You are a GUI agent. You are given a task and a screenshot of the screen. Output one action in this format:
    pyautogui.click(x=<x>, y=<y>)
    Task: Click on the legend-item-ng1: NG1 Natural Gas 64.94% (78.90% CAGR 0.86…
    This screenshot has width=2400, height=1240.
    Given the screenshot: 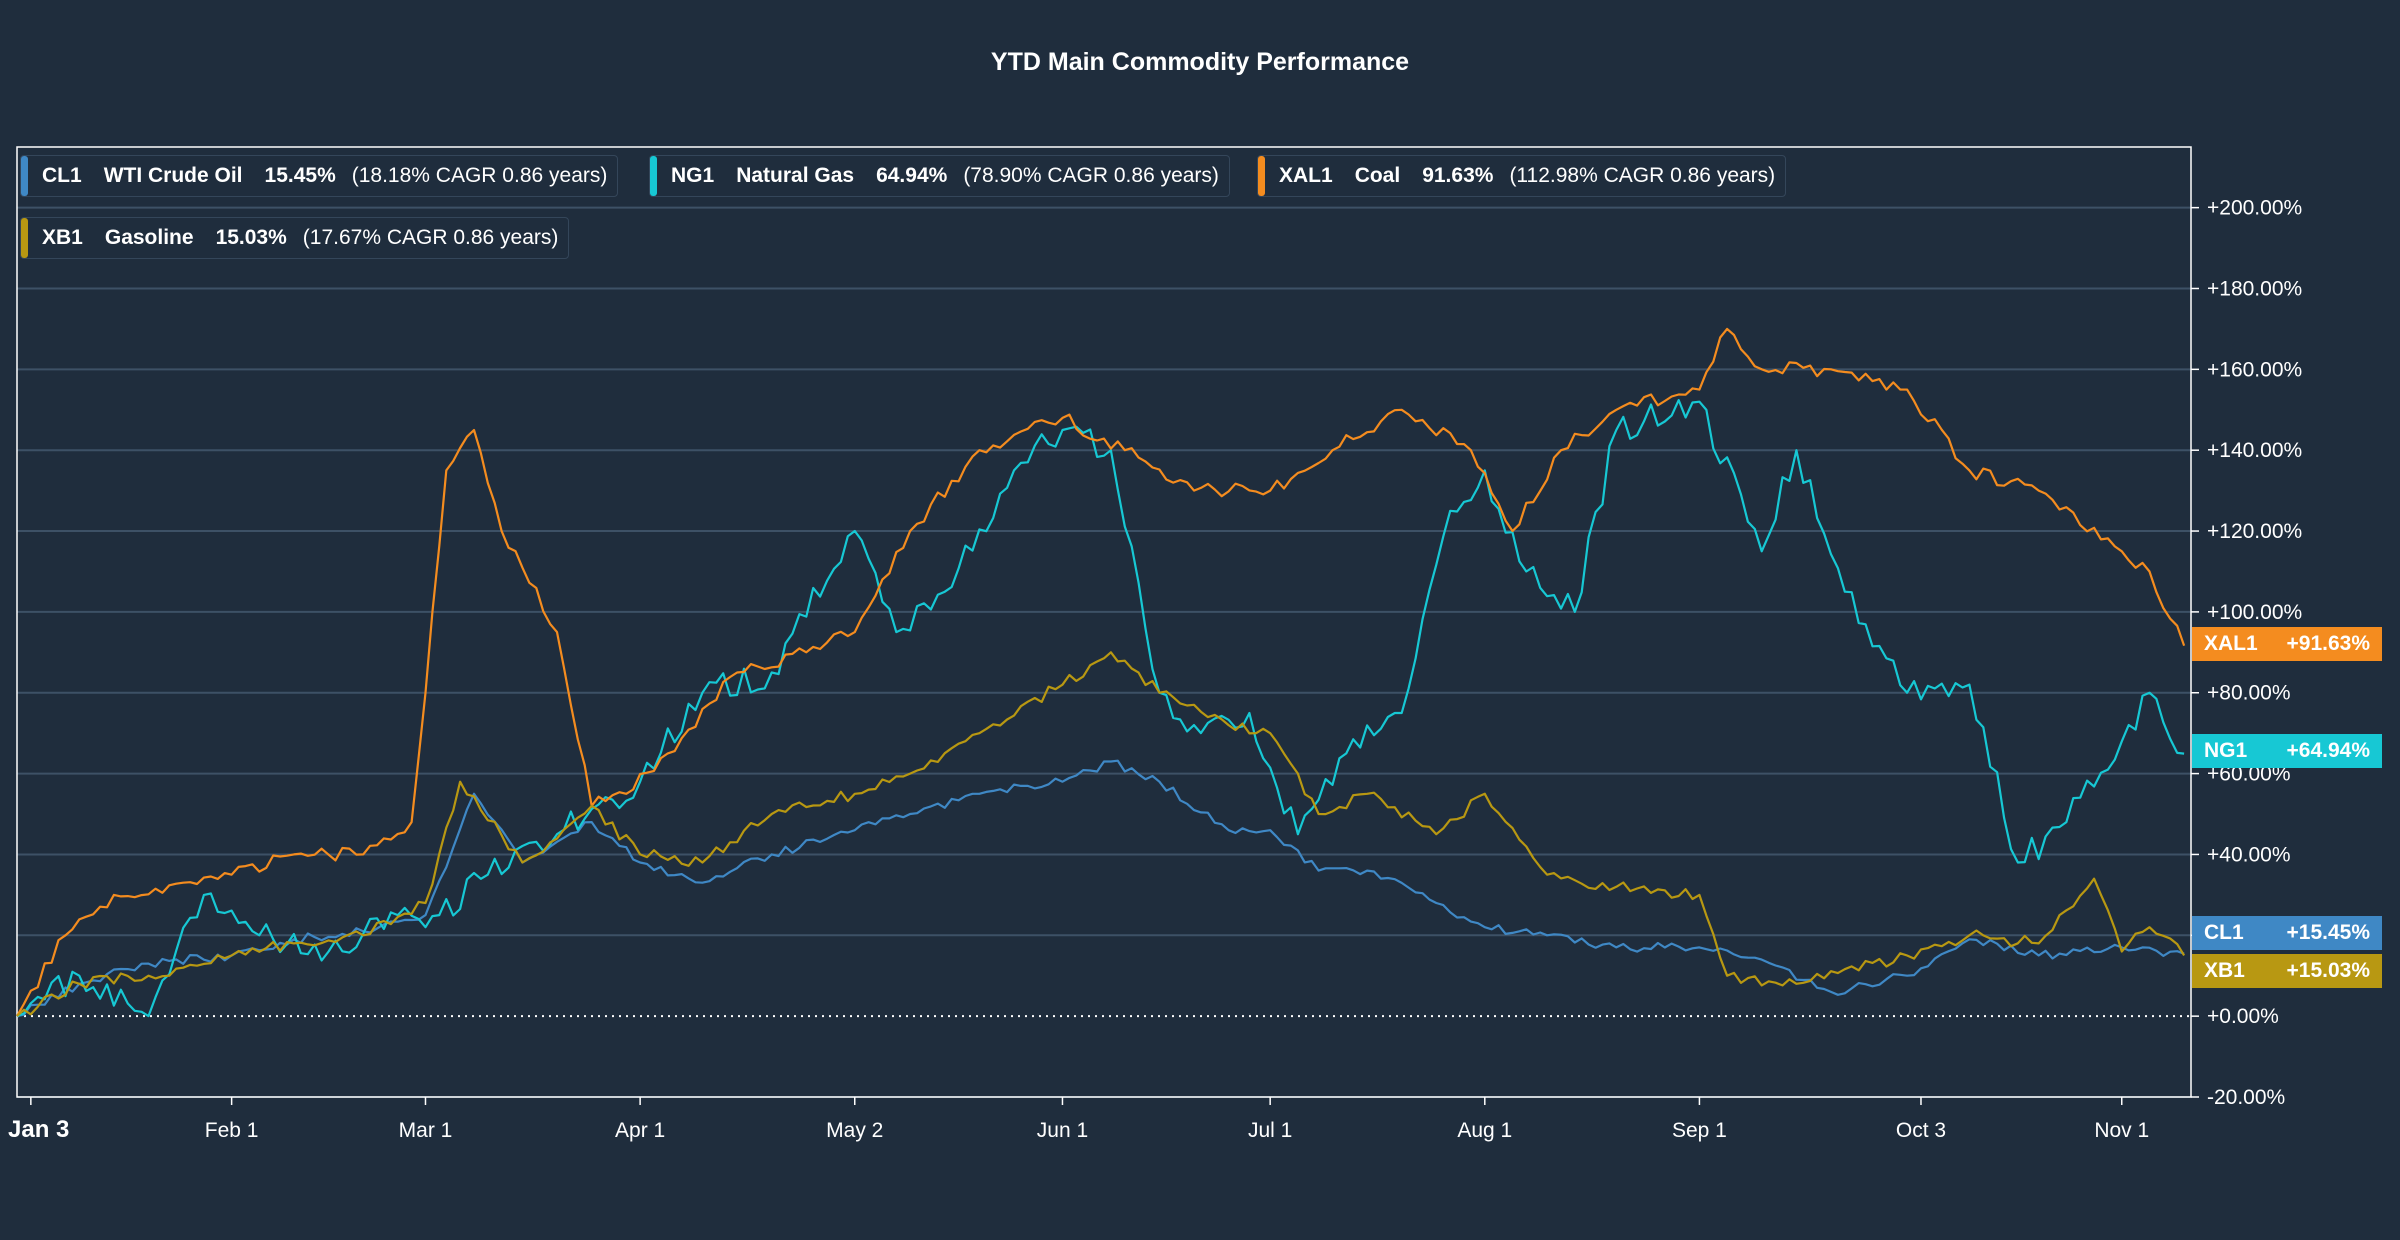 What is the action you would take?
    pyautogui.click(x=939, y=176)
    